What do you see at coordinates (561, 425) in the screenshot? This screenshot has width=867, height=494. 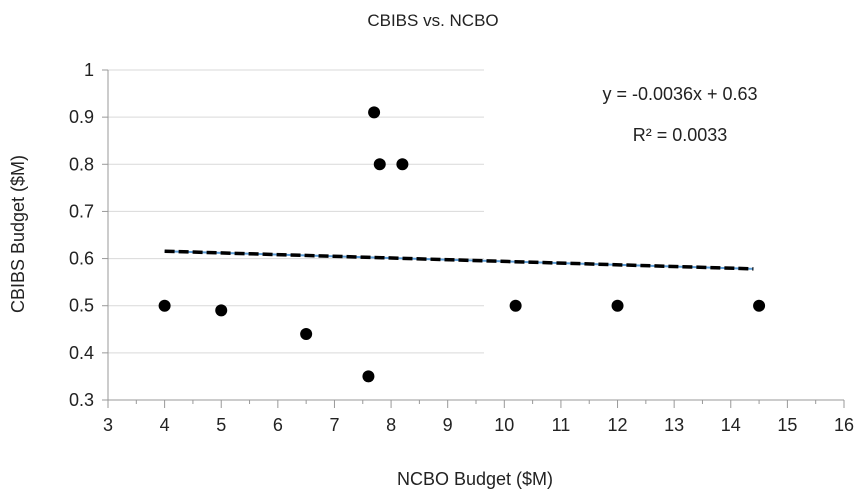 I see `x-tick-label: 11` at bounding box center [561, 425].